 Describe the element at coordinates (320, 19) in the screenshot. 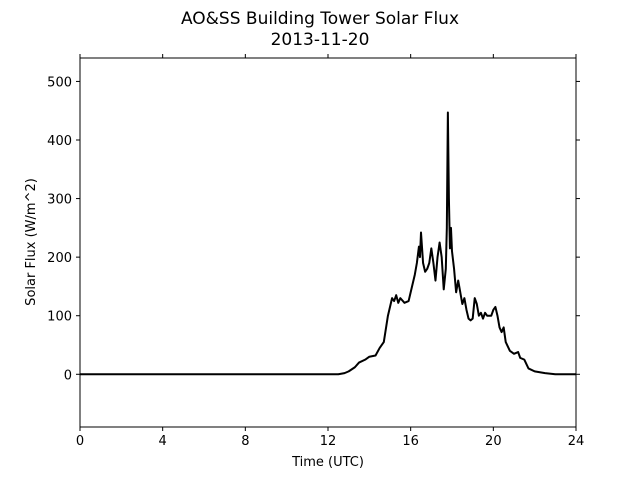

I see `chart-title: AO&SS Building Tower Solar Flux` at that location.